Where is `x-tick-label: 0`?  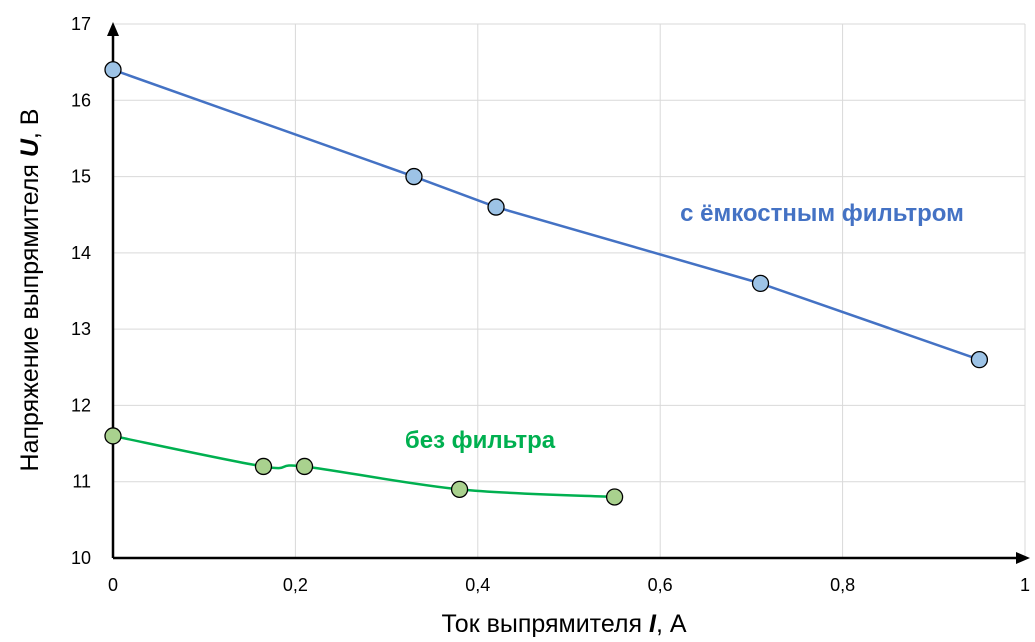
x-tick-label: 0 is located at coordinates (113, 585).